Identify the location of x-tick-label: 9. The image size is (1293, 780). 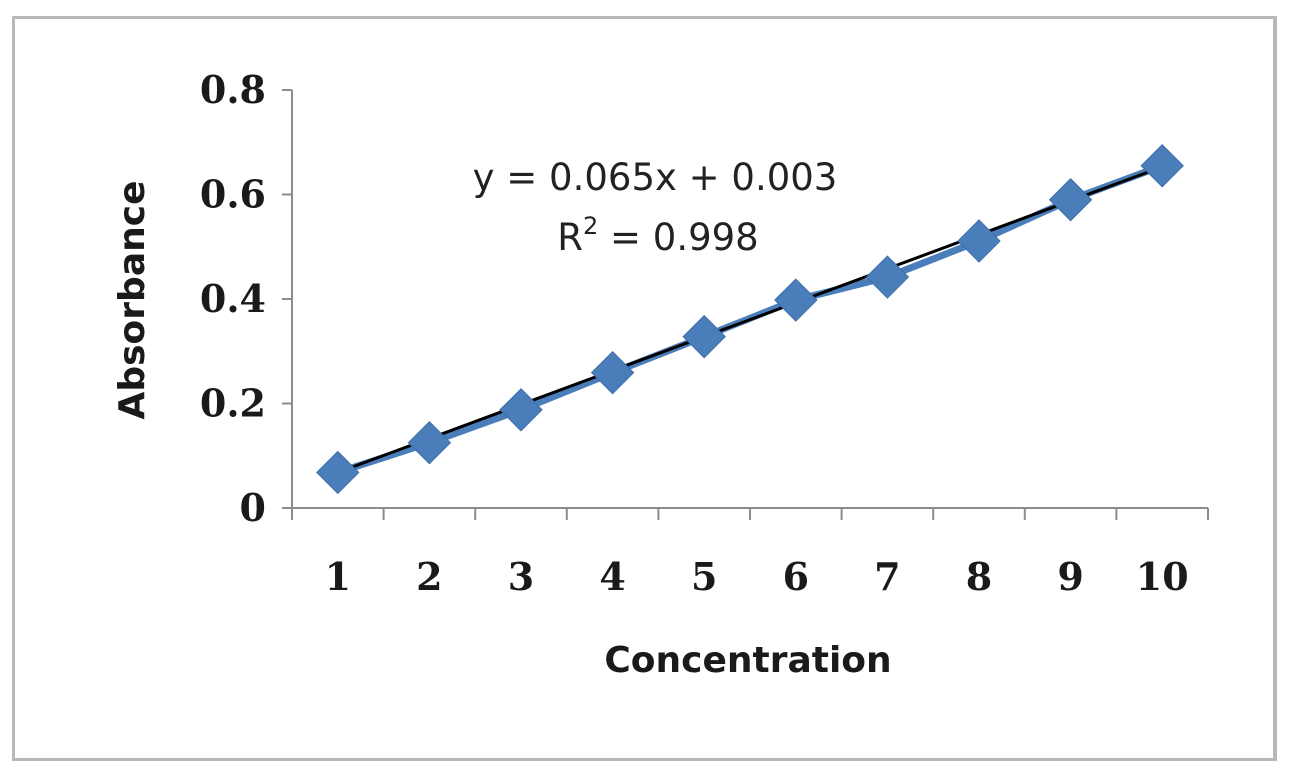
(1070, 576).